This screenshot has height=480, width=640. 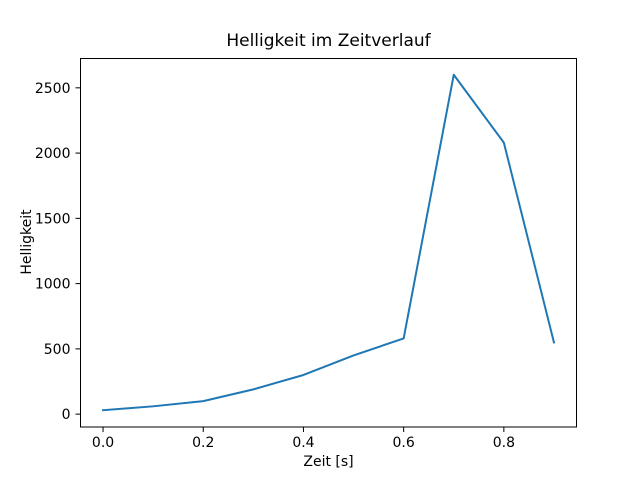 I want to click on y-tick-label: 2500, so click(x=53, y=89).